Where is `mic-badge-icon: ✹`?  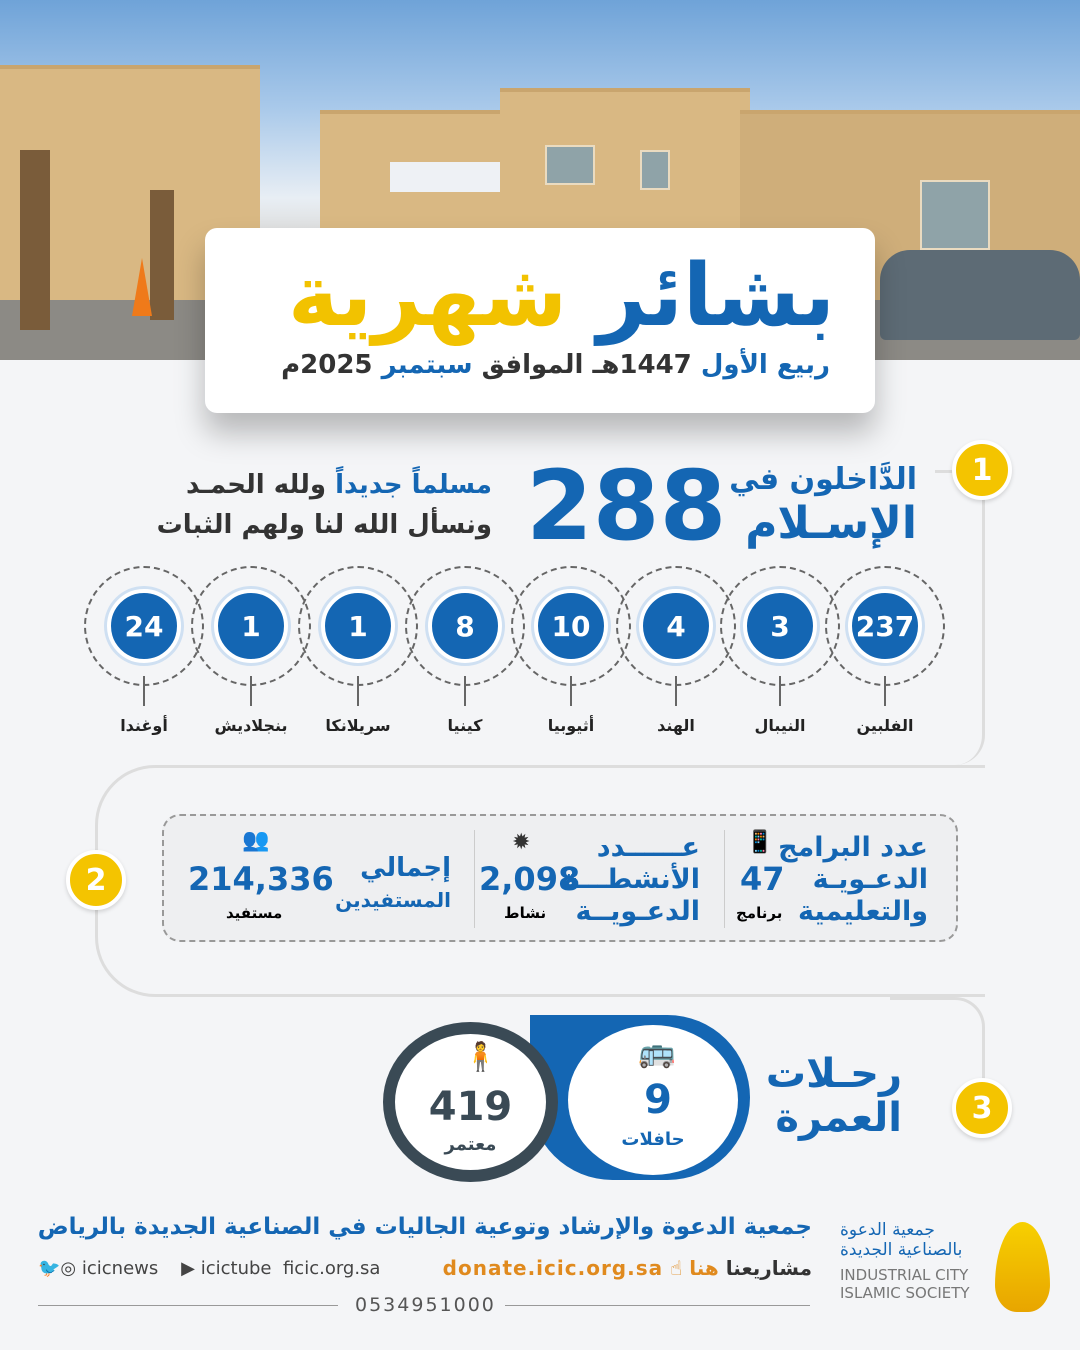 mic-badge-icon: ✹ is located at coordinates (521, 842).